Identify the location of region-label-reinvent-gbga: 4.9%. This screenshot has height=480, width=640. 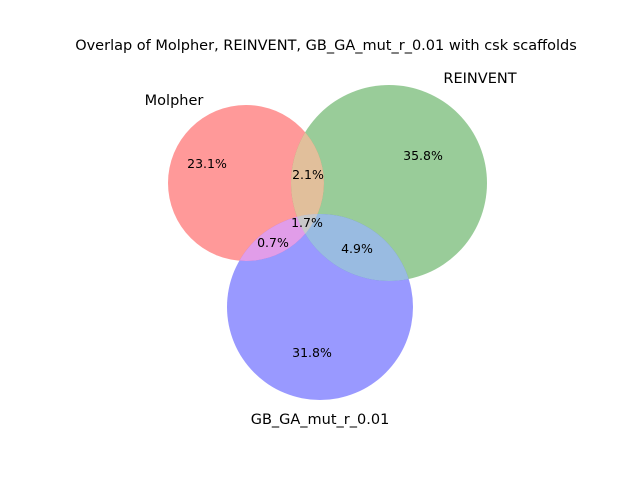
(357, 248).